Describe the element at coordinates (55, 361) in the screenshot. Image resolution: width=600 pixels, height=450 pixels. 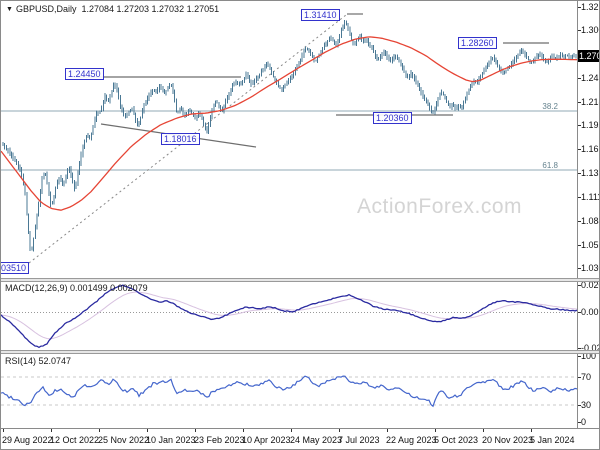
I see `rsi-value: 52.0747` at that location.